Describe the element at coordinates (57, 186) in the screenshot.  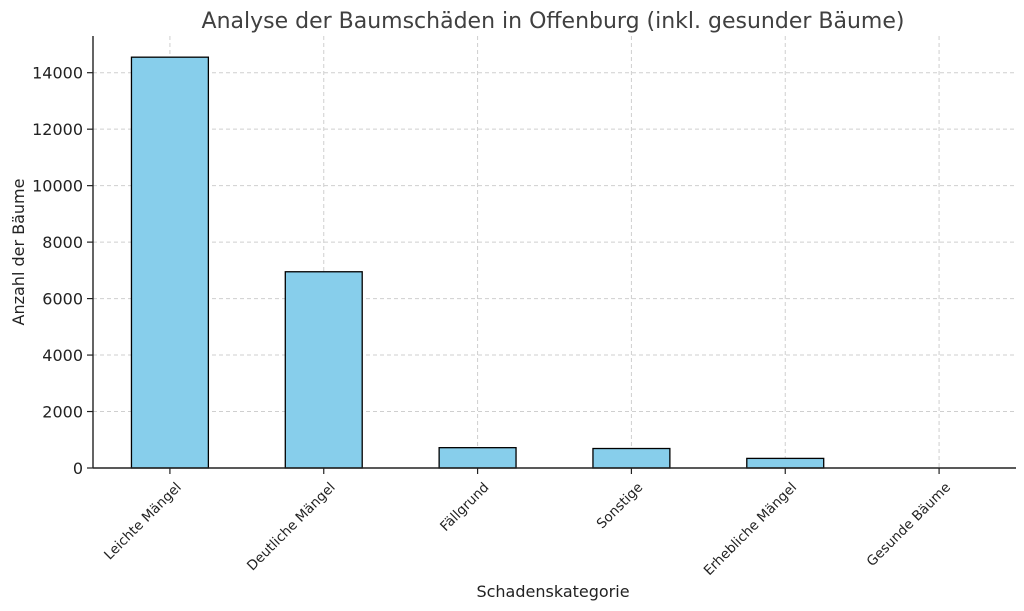
I see `y-tick-label: 10000` at that location.